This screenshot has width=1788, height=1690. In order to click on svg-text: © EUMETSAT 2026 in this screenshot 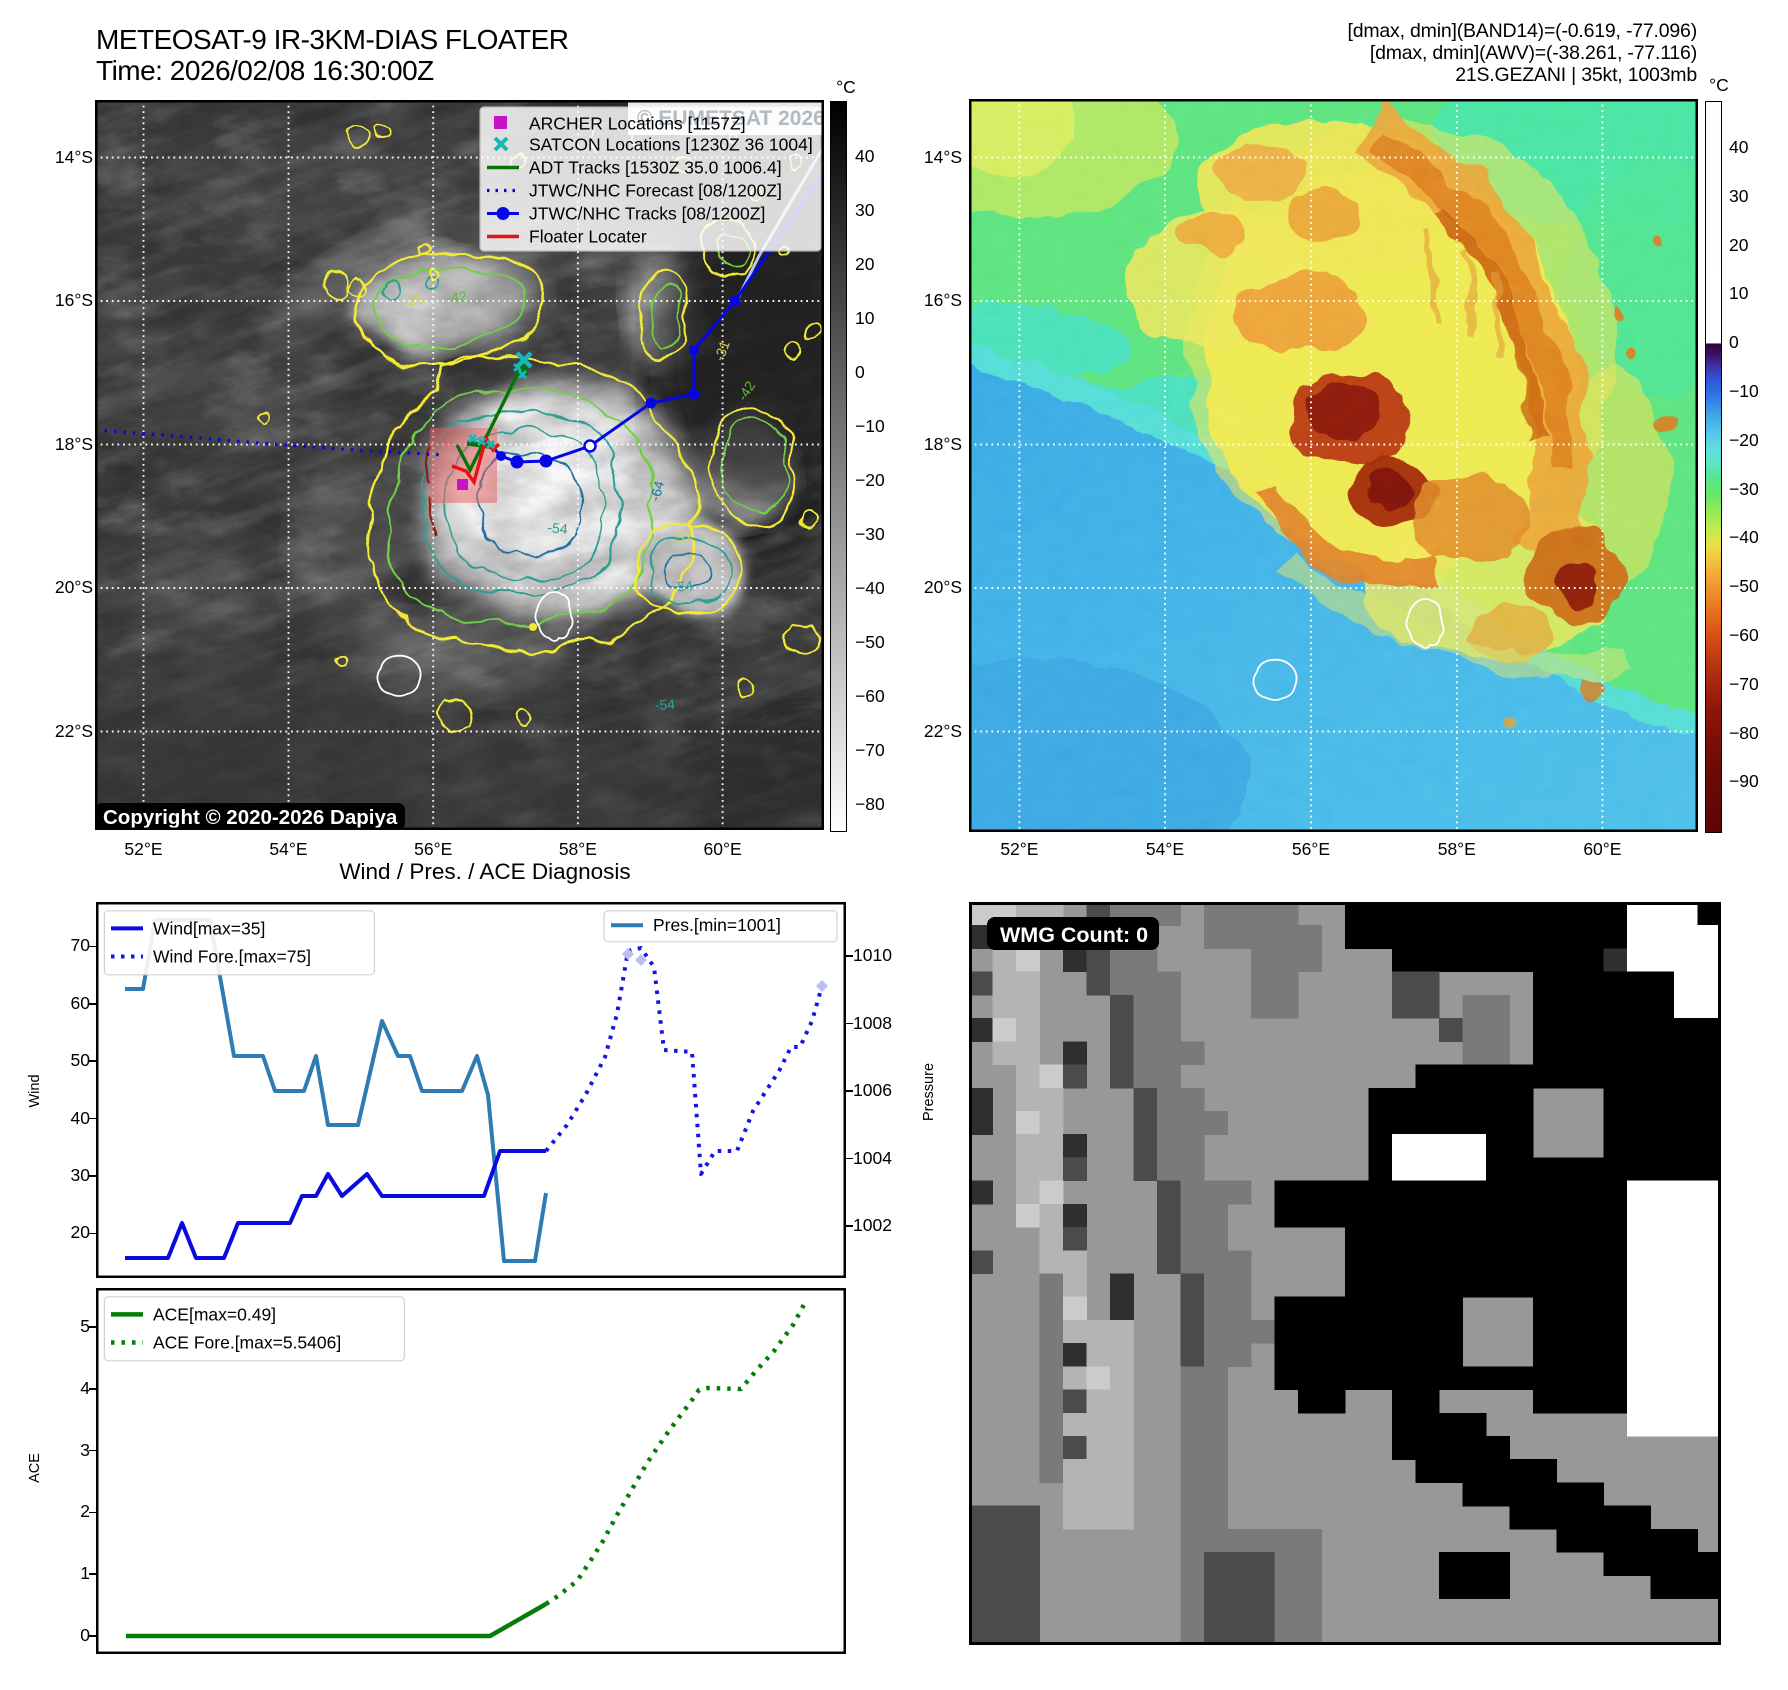, I will do `click(730, 118)`.